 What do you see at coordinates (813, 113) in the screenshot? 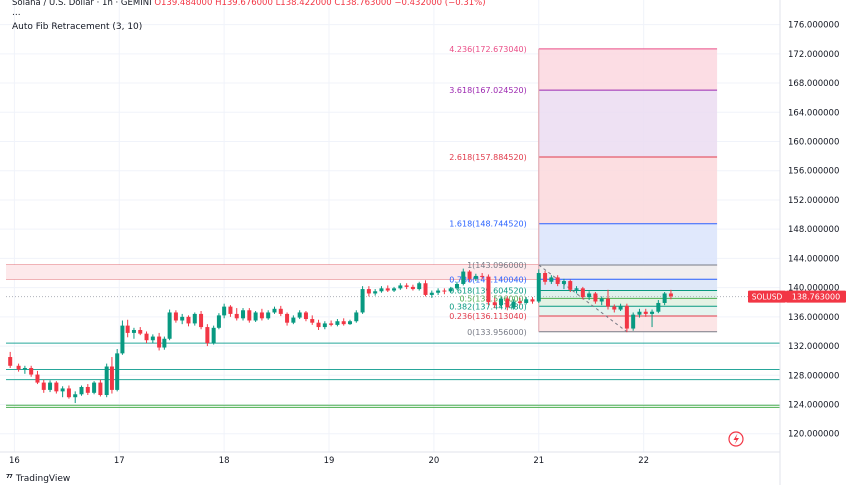
I see `y-tick-label: 164.000000` at bounding box center [813, 113].